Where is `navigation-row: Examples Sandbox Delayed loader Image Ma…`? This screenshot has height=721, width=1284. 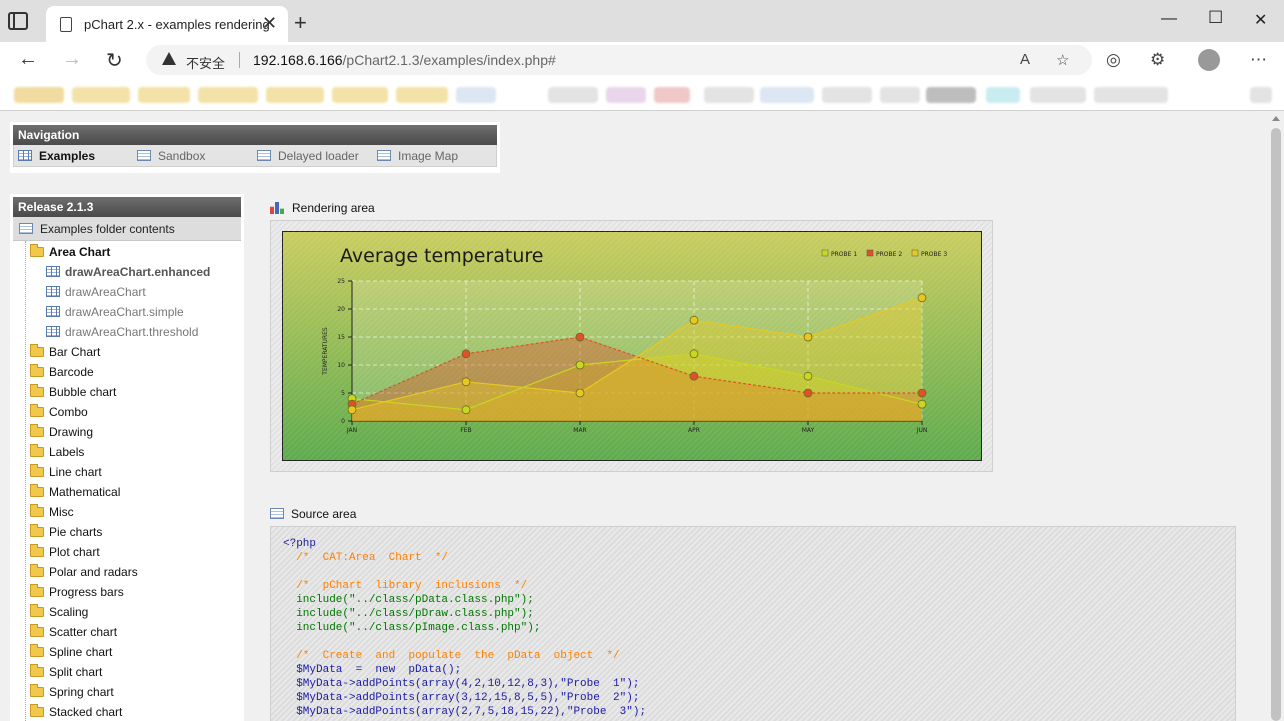
navigation-row: Examples Sandbox Delayed loader Image Ma… is located at coordinates (255, 156).